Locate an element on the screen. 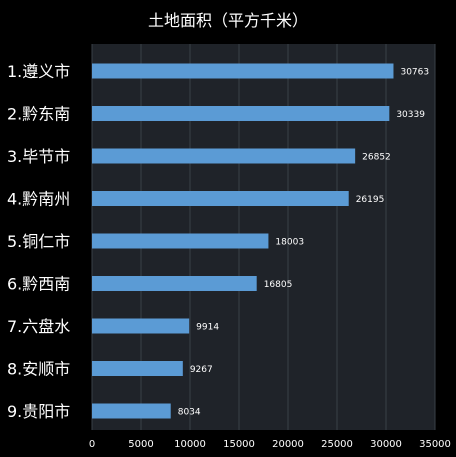 Image resolution: width=456 pixels, height=457 pixels. data-label: 16805 is located at coordinates (278, 285).